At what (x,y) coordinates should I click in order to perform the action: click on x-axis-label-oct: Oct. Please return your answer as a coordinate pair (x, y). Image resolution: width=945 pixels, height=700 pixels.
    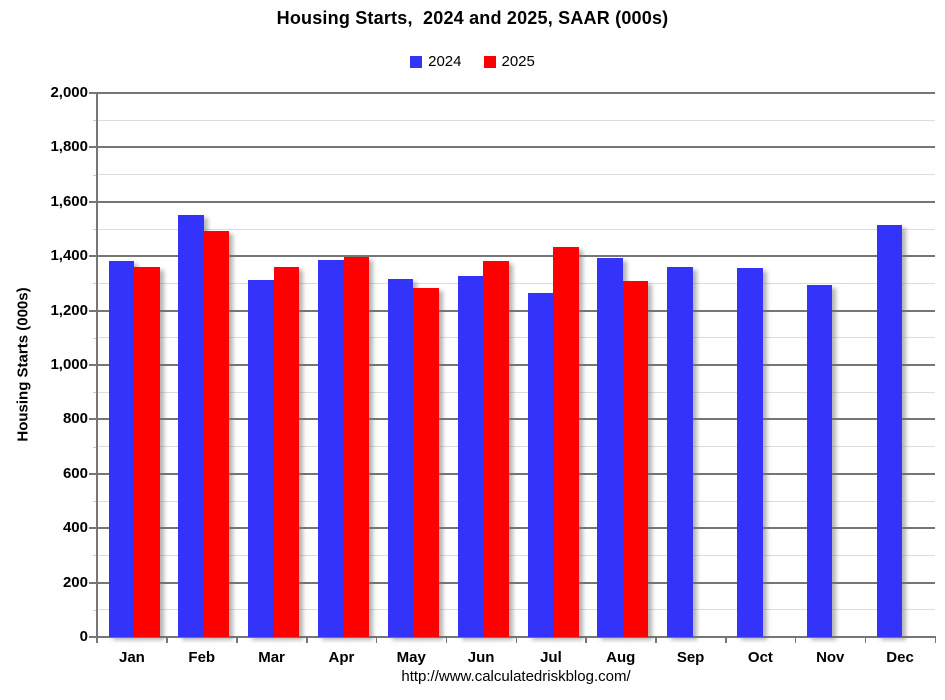
    Looking at the image, I should click on (760, 657).